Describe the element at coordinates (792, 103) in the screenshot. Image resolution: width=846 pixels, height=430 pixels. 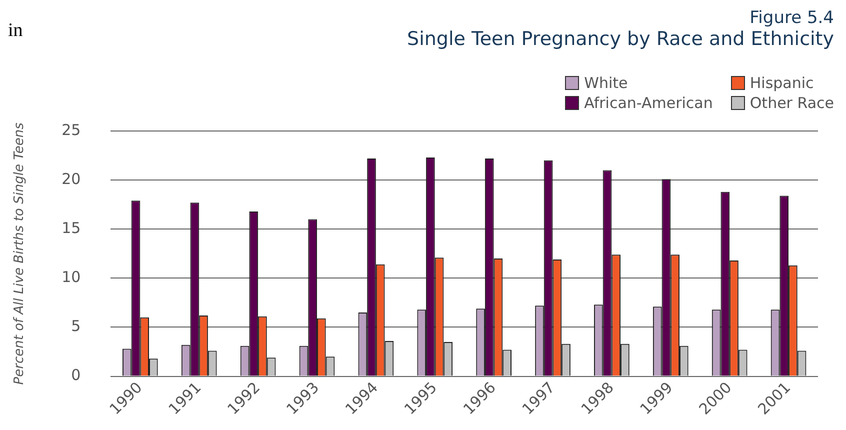
I see `legend-label: Other Race` at that location.